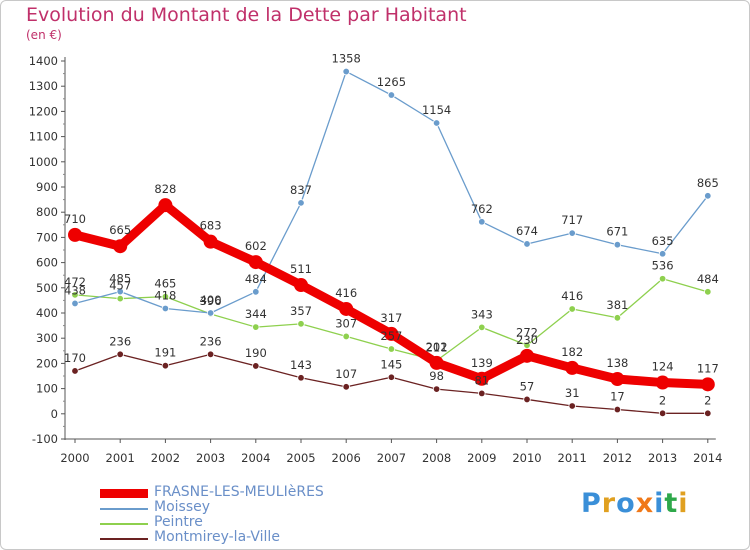  Describe the element at coordinates (301, 365) in the screenshot. I see `data-label: 143` at that location.